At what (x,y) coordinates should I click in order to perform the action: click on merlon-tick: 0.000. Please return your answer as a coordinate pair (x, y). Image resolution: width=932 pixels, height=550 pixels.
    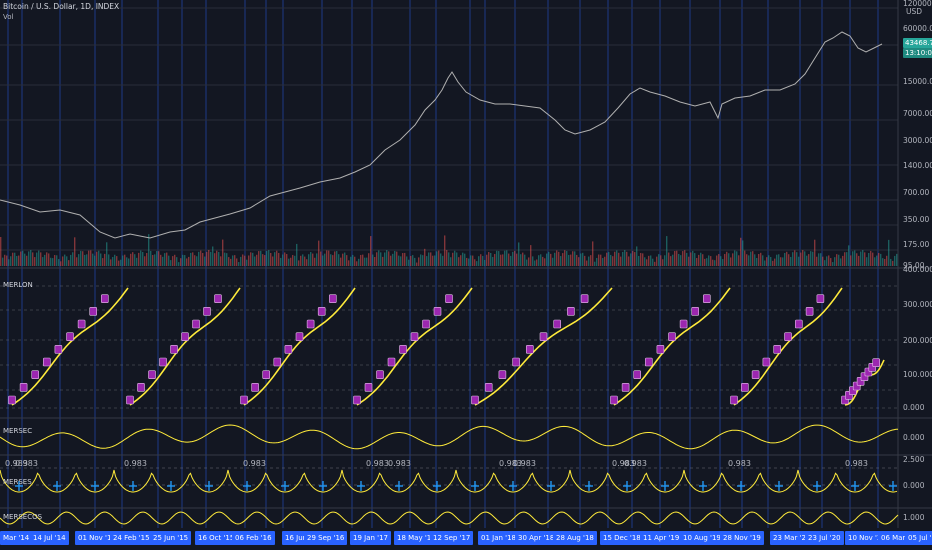
    Looking at the image, I should click on (914, 407).